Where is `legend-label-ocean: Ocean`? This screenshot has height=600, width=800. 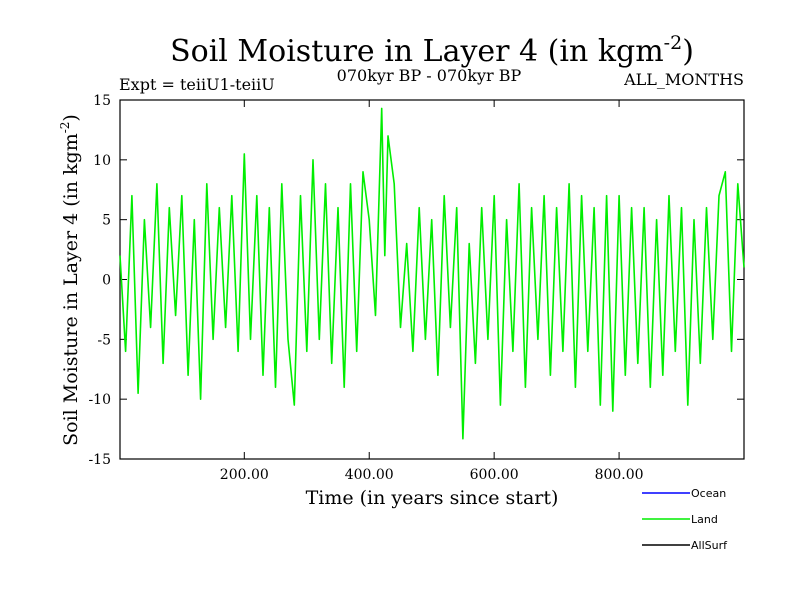 legend-label-ocean: Ocean is located at coordinates (708, 493).